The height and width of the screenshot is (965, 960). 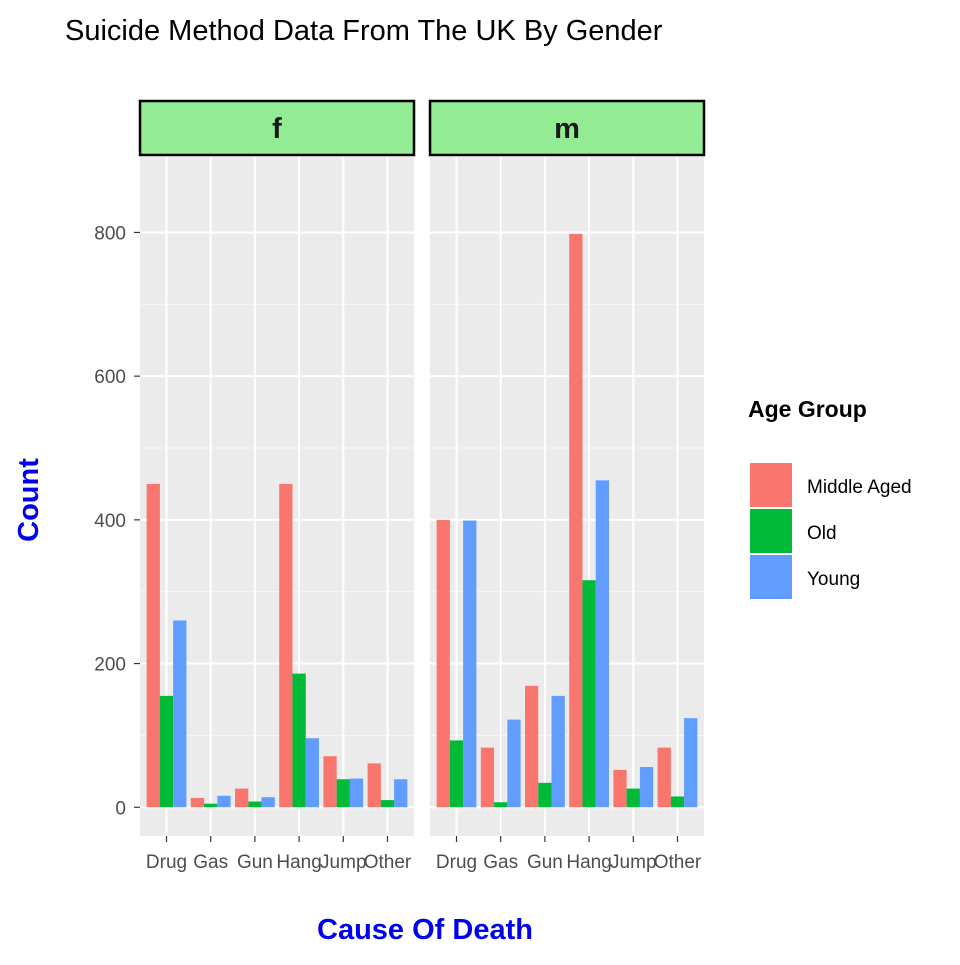 I want to click on y-tick-label: 800, so click(x=110, y=233).